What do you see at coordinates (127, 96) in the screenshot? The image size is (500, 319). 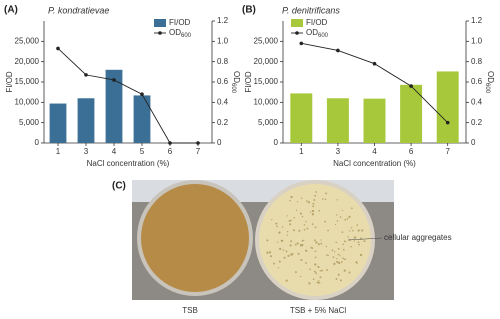 I see `line` at bounding box center [127, 96].